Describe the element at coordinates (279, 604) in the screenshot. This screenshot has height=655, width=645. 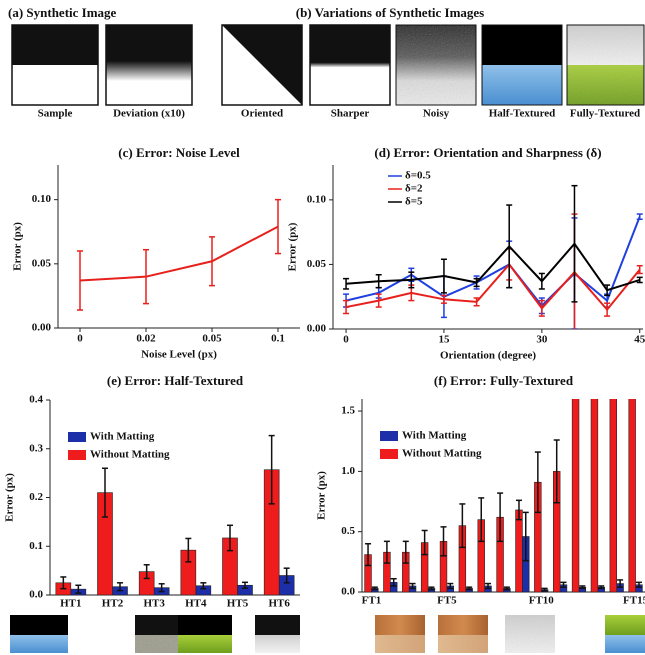
I see `x-tick-label: HT6` at that location.